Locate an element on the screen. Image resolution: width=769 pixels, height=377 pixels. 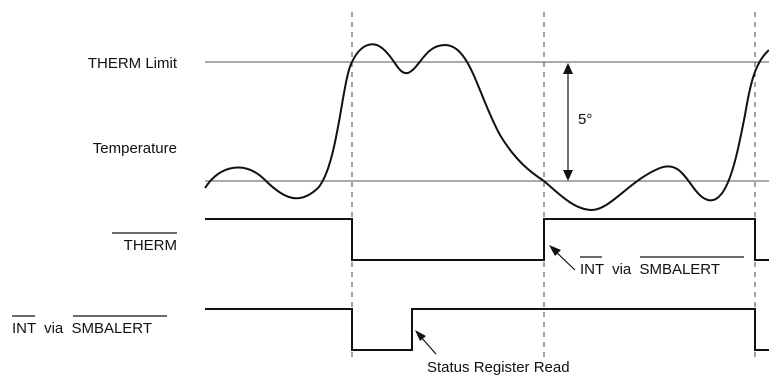
hysteresis-arrowhead-bottom is located at coordinates (568, 175).